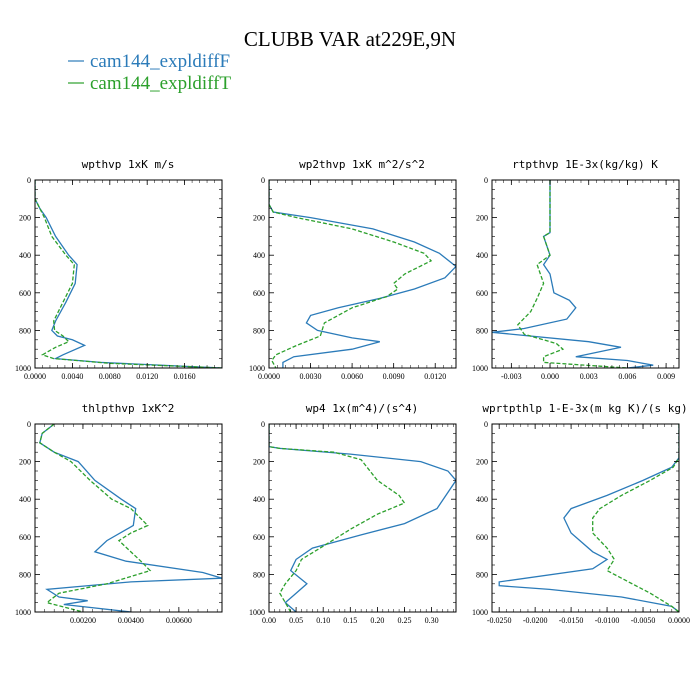 The width and height of the screenshot is (700, 700). I want to click on panel-title-wpthvp: wpthvp 1xK m/s, so click(128, 164).